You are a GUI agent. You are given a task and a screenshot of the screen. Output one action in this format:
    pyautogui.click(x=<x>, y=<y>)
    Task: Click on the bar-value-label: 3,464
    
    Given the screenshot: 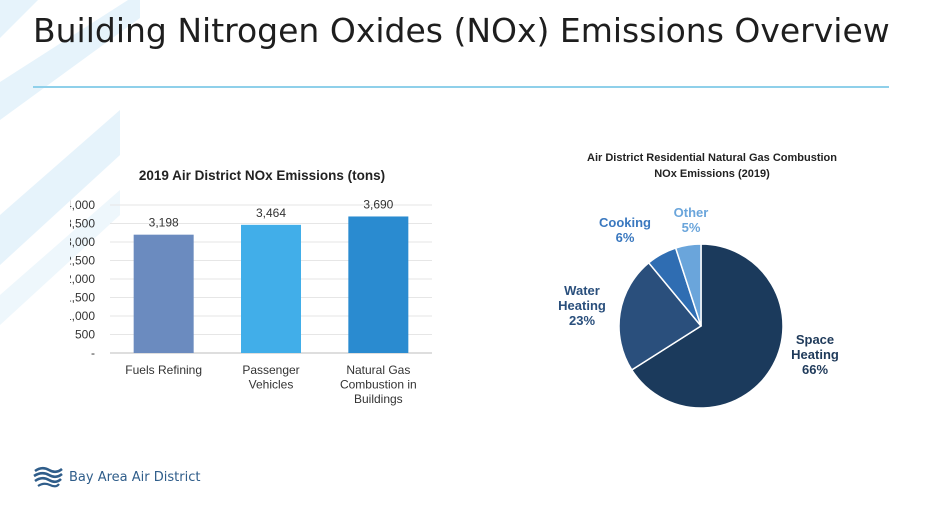 What is the action you would take?
    pyautogui.click(x=271, y=213)
    